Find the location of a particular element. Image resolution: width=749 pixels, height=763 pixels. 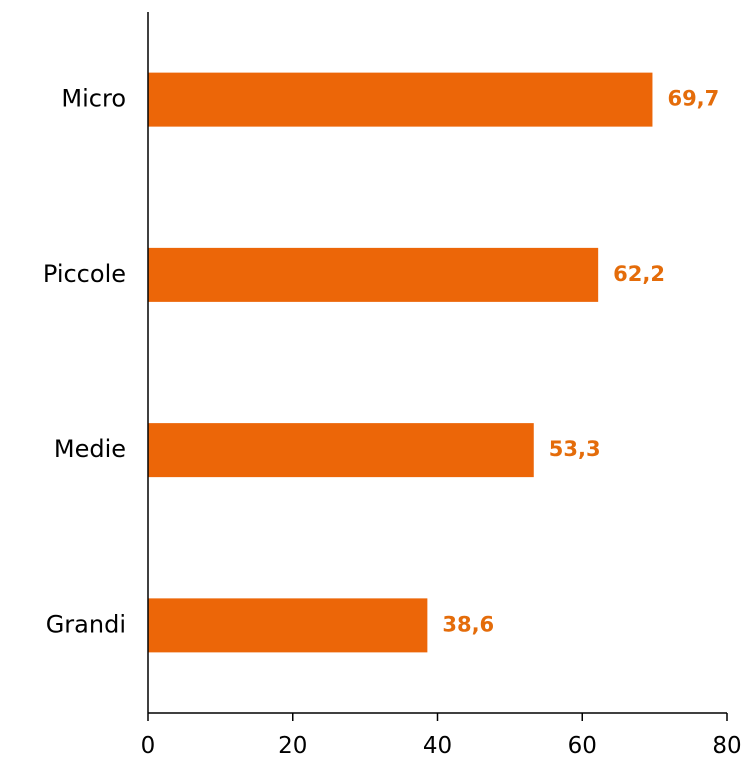

category-label-micro: Micro is located at coordinates (93, 99).